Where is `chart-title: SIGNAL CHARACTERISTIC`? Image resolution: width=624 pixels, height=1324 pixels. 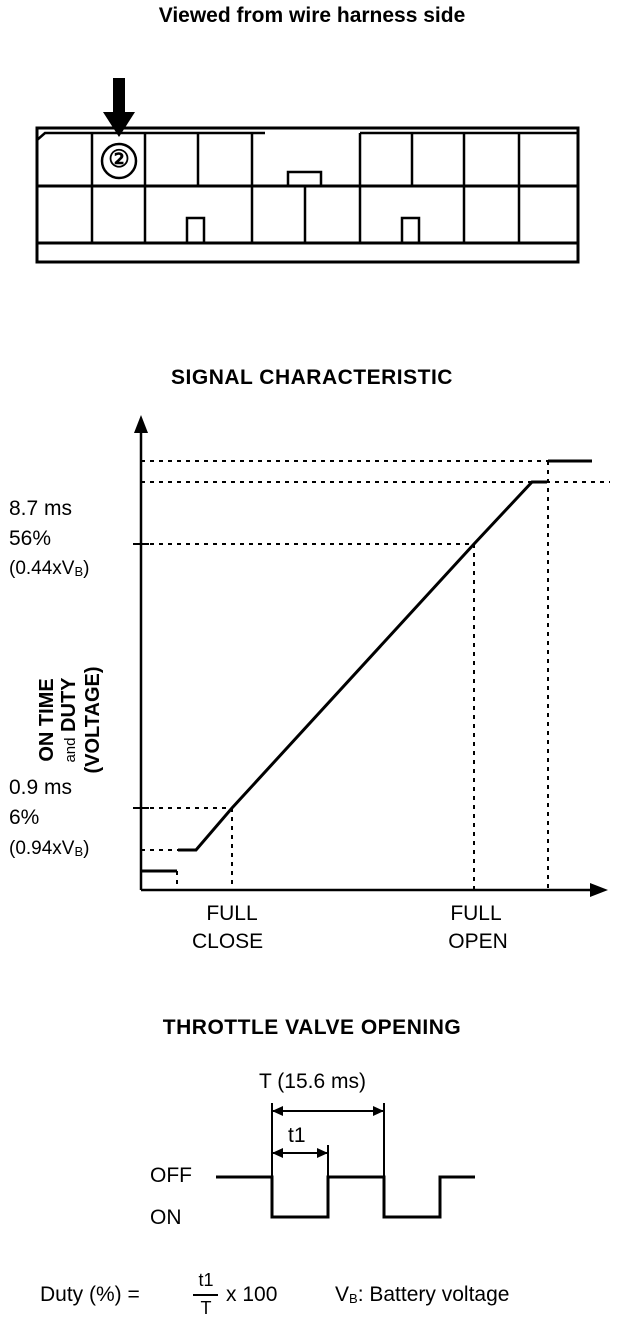 chart-title: SIGNAL CHARACTERISTIC is located at coordinates (312, 377).